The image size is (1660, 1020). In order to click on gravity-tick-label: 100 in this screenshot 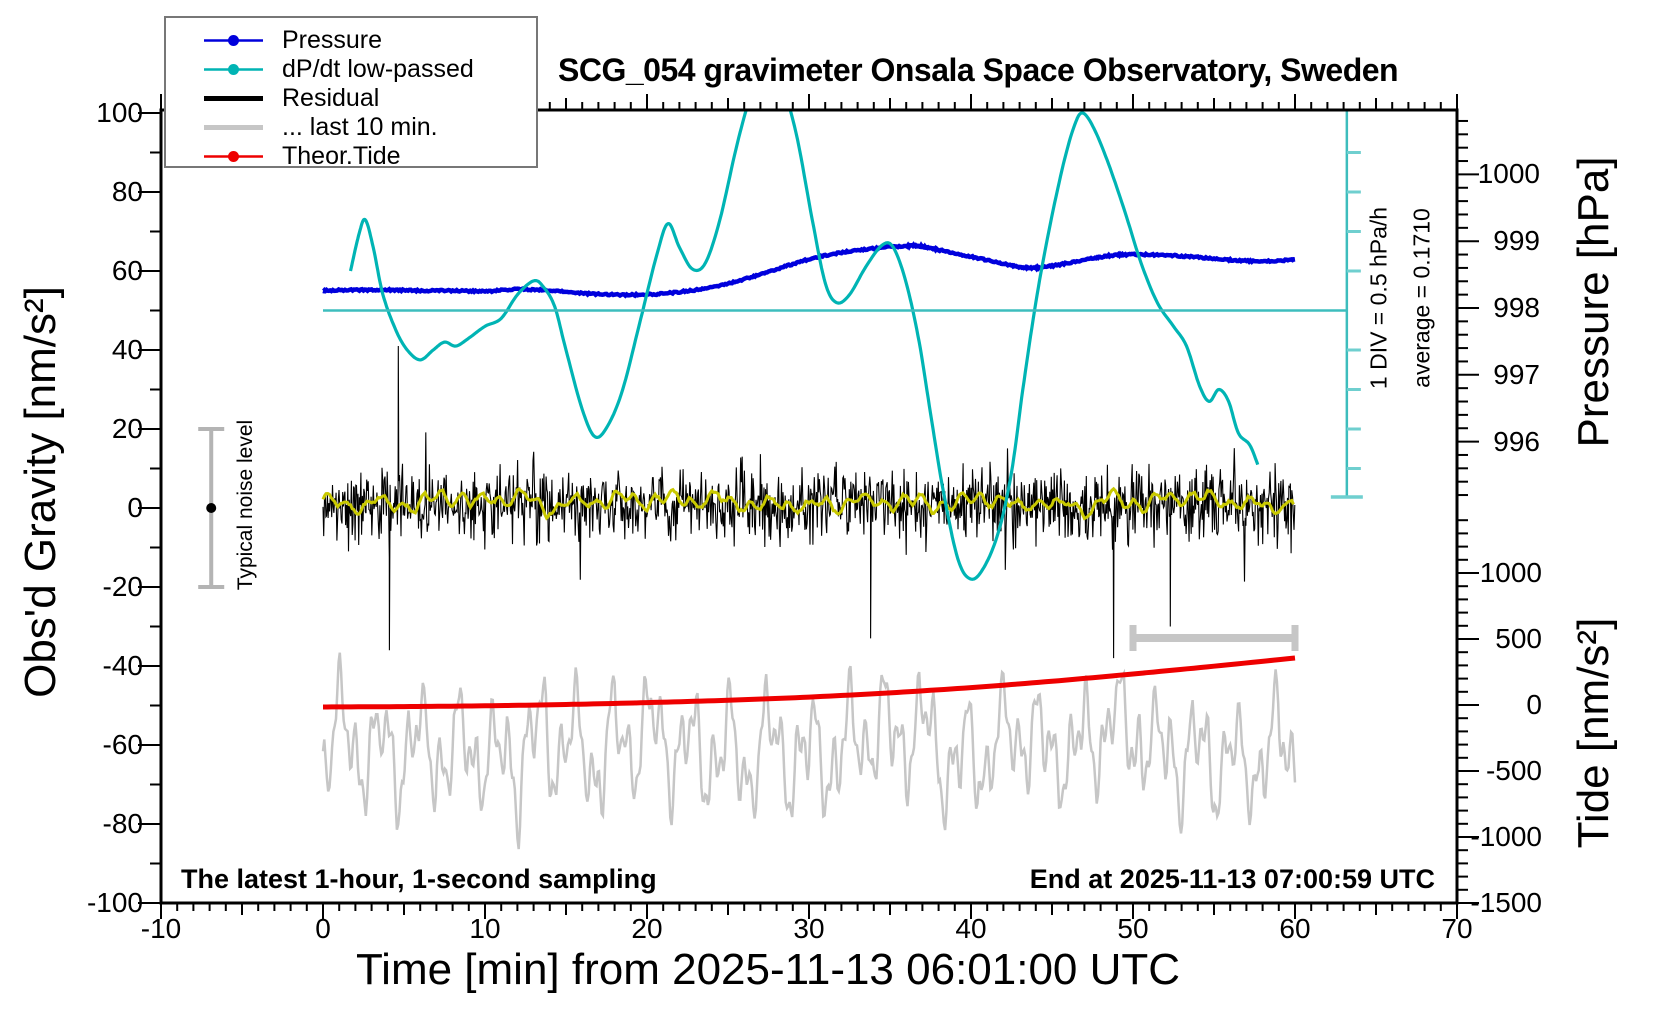, I will do `click(119, 112)`.